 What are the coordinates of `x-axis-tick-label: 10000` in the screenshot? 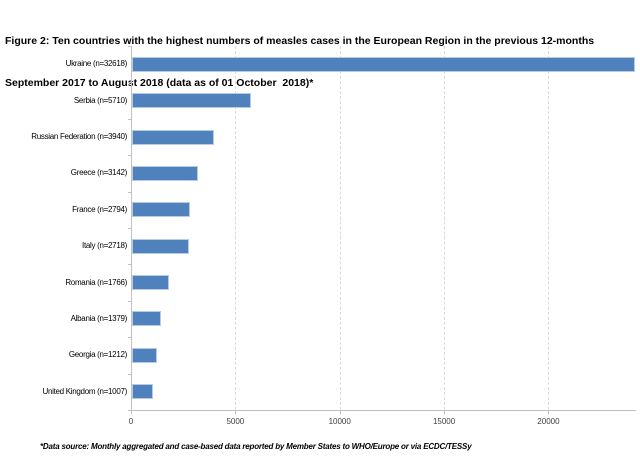 It's located at (339, 421).